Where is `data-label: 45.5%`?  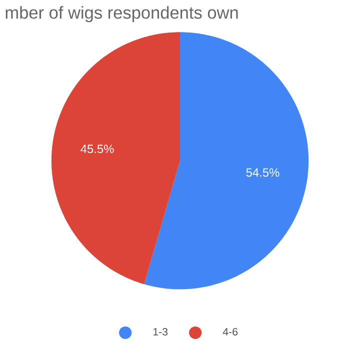
data-label: 45.5% is located at coordinates (97, 149).